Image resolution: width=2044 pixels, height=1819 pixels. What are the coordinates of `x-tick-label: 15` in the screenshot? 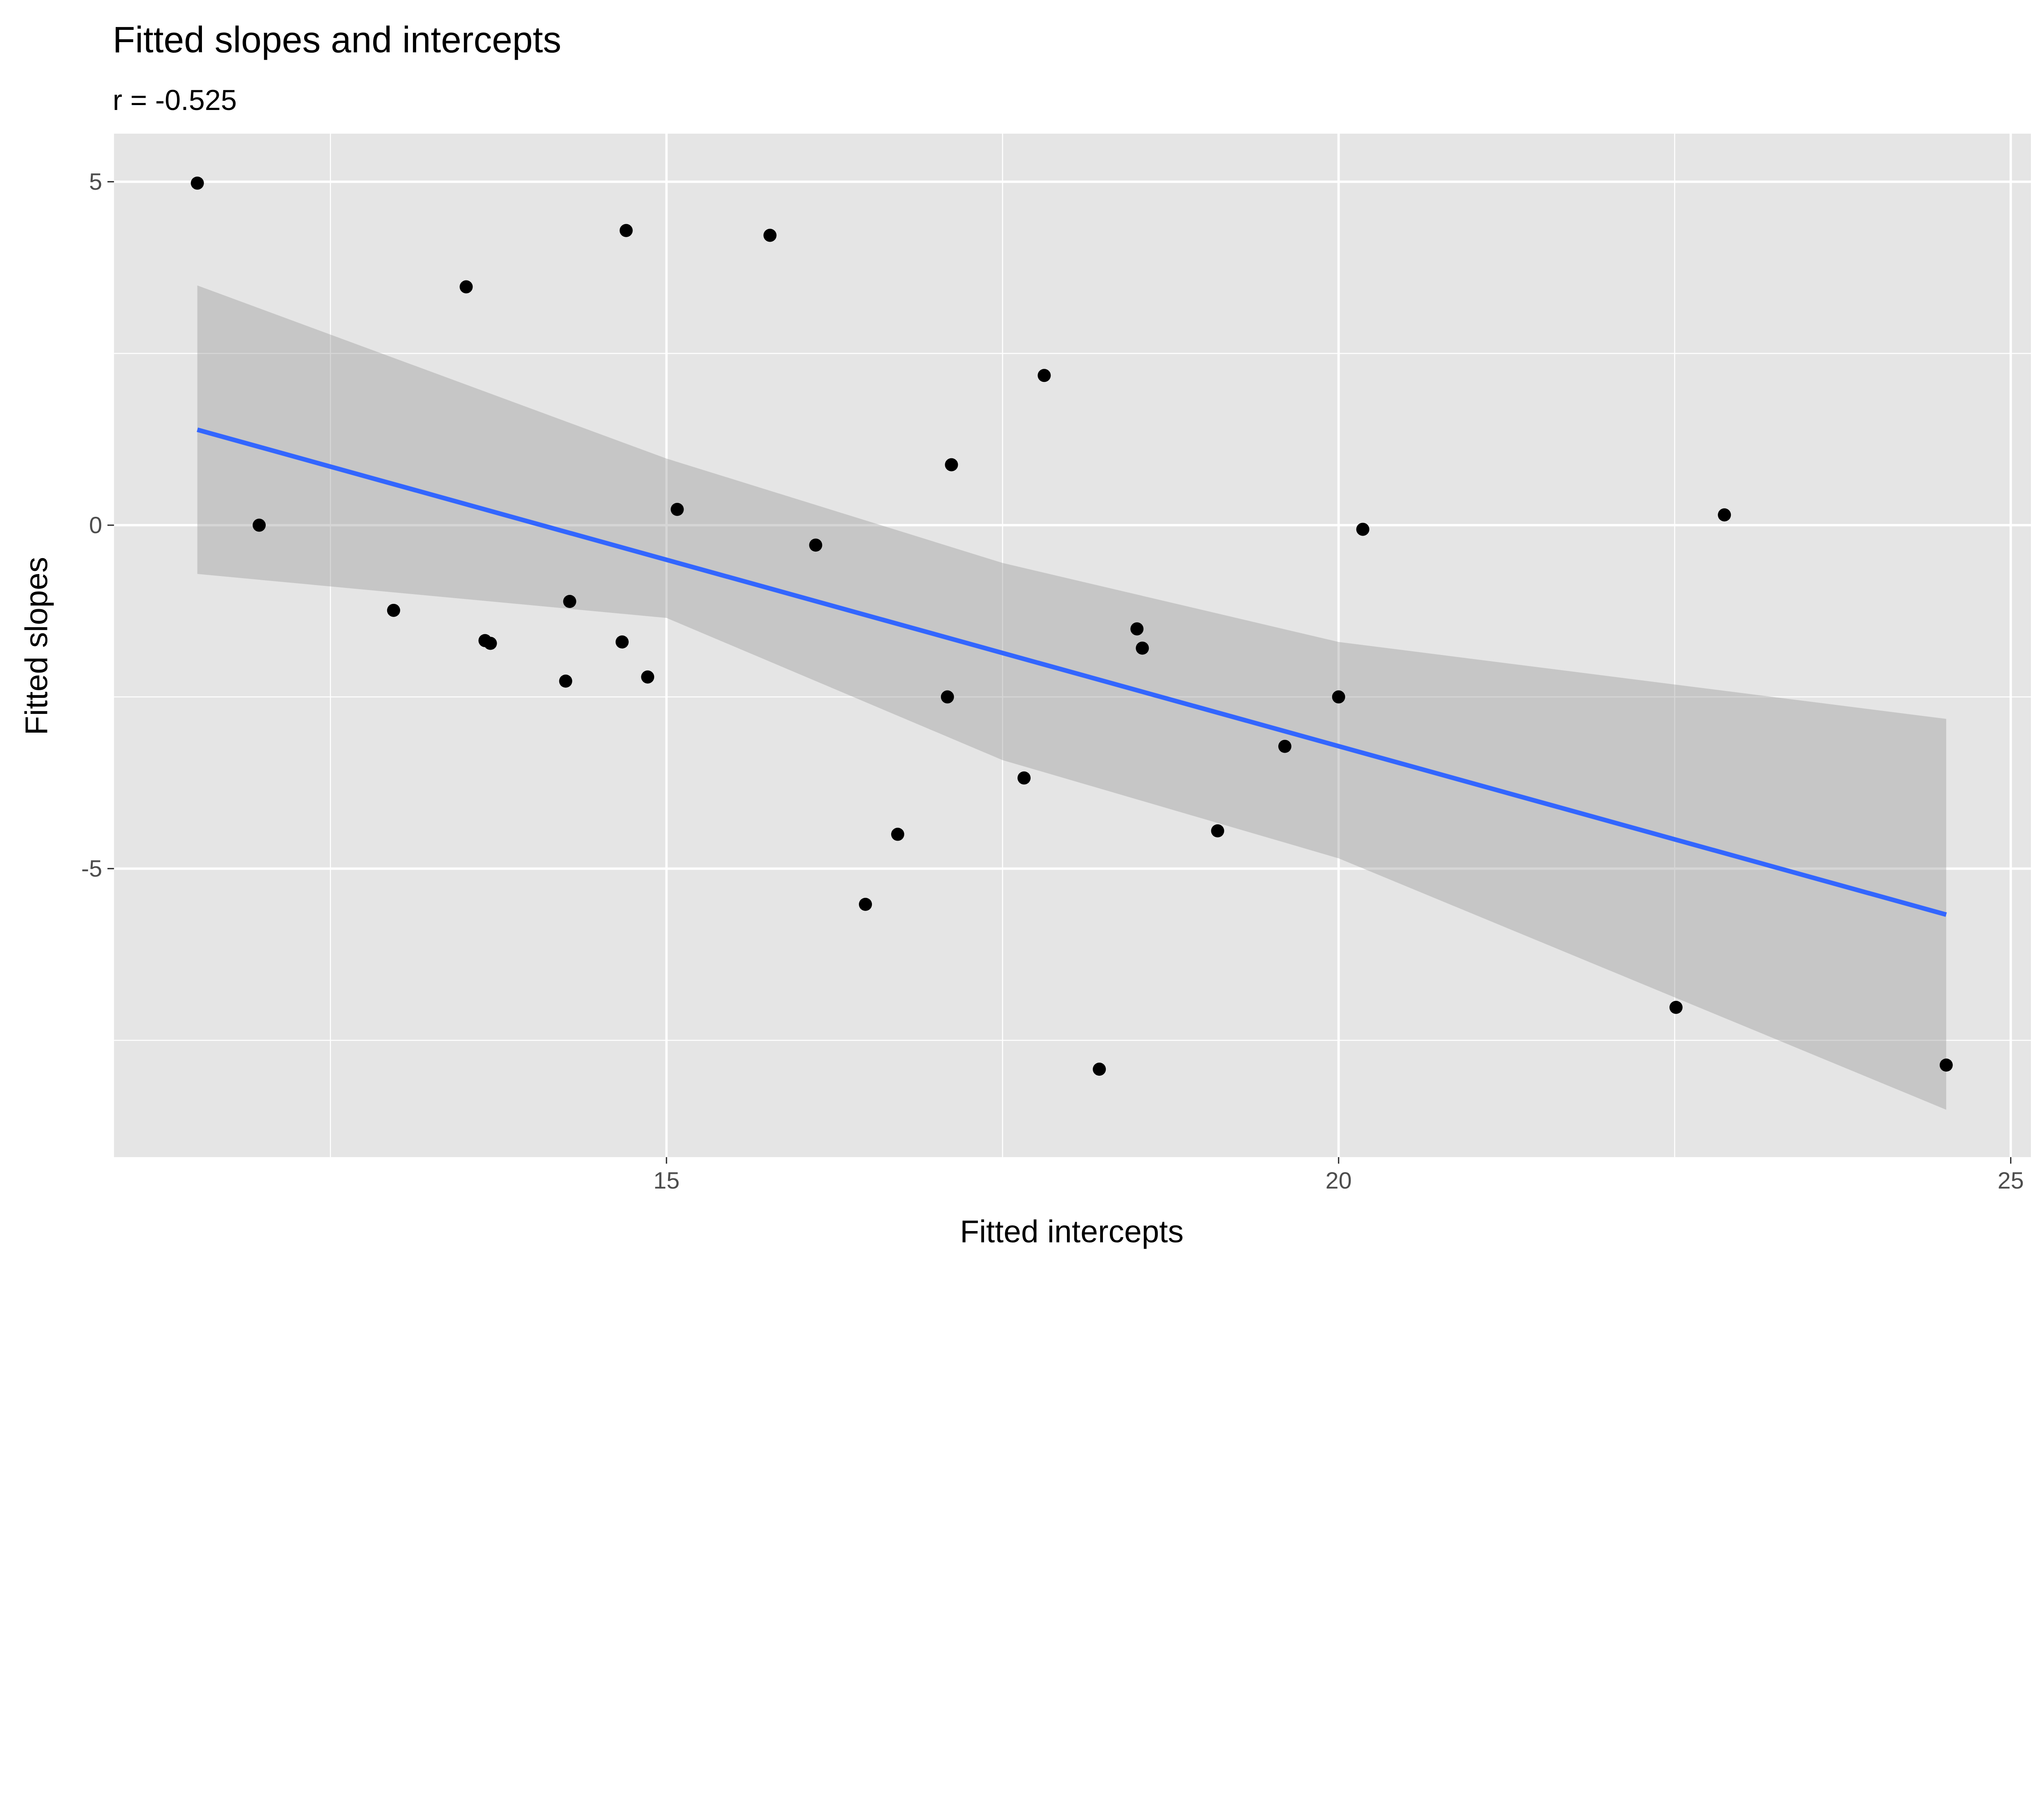 It's located at (666, 1181).